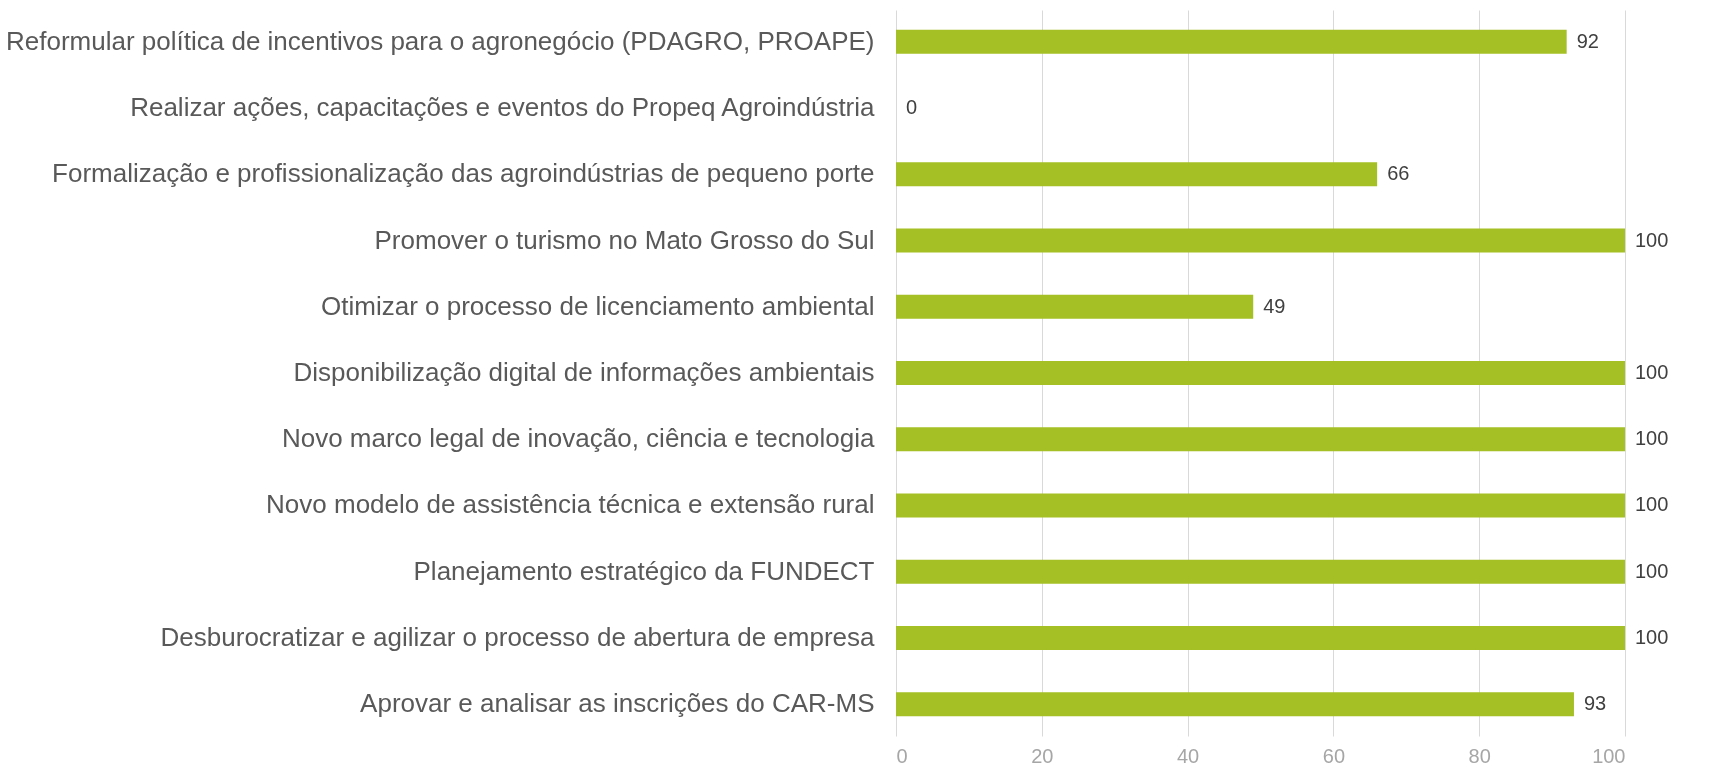 The width and height of the screenshot is (1714, 771). Describe the element at coordinates (1334, 755) in the screenshot. I see `x-tick-label: 60` at that location.